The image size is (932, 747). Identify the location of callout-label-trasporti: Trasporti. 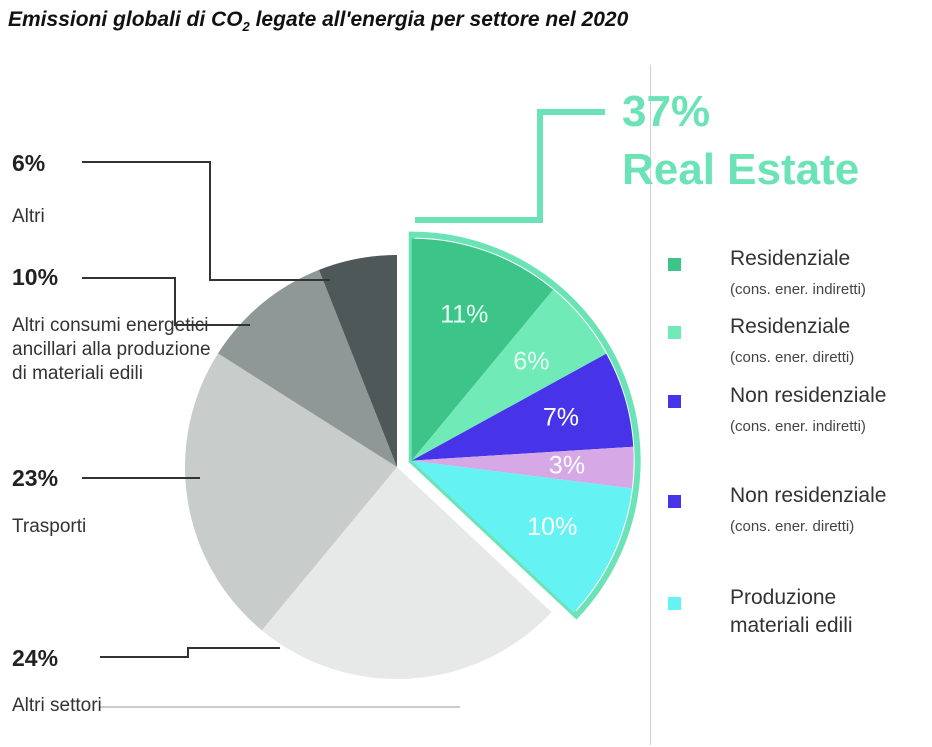
(49, 526).